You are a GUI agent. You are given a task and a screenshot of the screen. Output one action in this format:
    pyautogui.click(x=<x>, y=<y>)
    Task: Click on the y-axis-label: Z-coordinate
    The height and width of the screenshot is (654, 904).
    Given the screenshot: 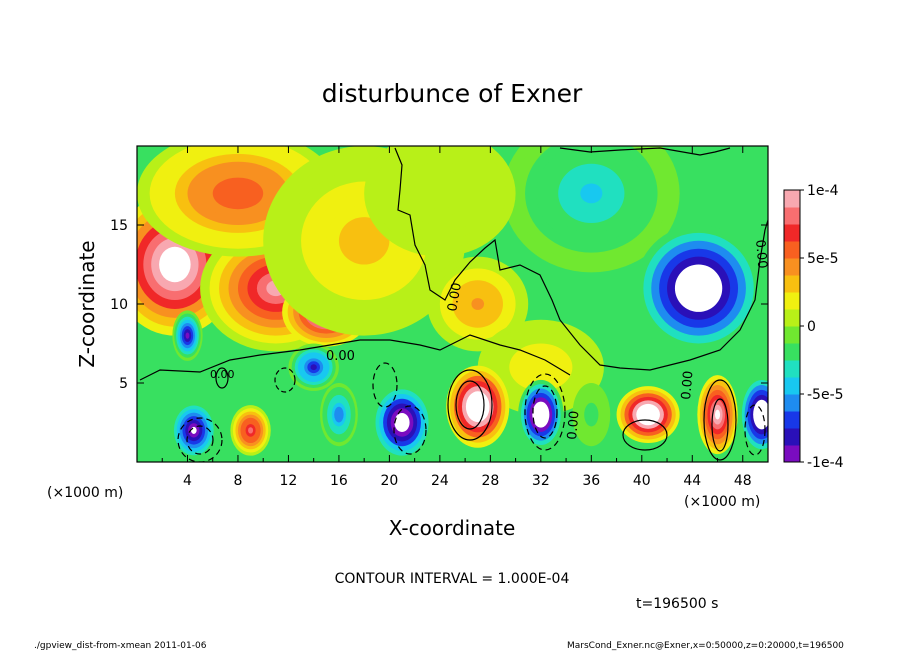 What is the action you would take?
    pyautogui.click(x=87, y=303)
    